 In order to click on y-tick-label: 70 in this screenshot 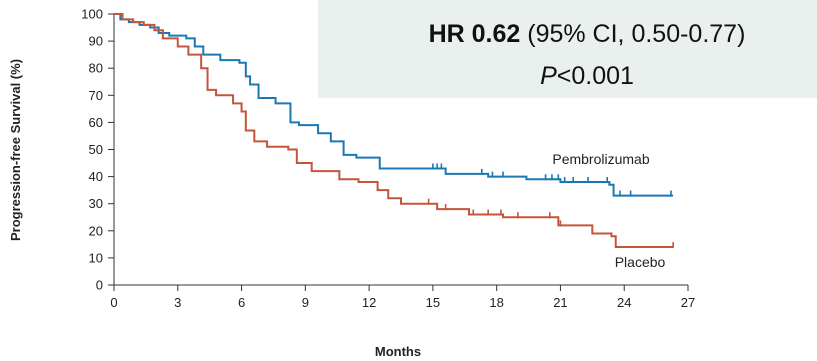, I will do `click(96, 95)`.